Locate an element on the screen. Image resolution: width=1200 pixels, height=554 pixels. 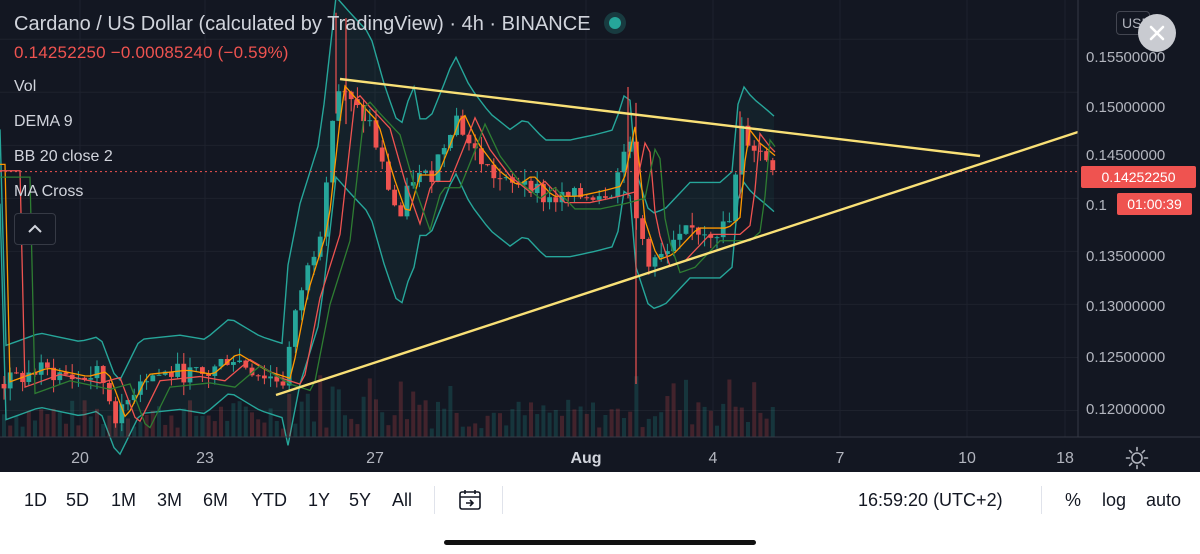
price-tick-label: 0.12000000 is located at coordinates (1125, 409).